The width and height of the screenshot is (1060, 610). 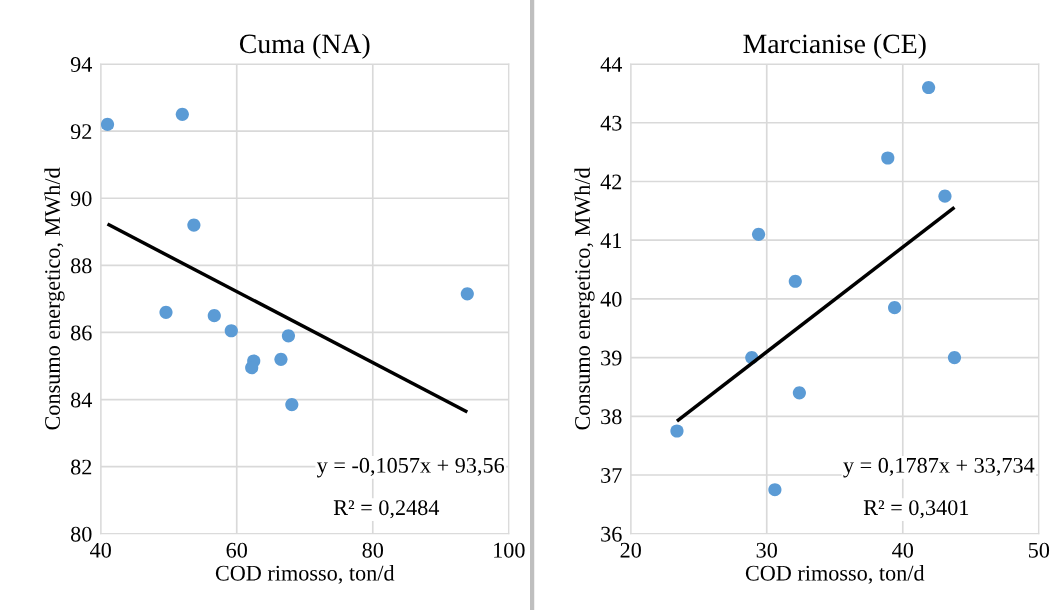 I want to click on x-tick-label: 60, so click(x=236, y=550).